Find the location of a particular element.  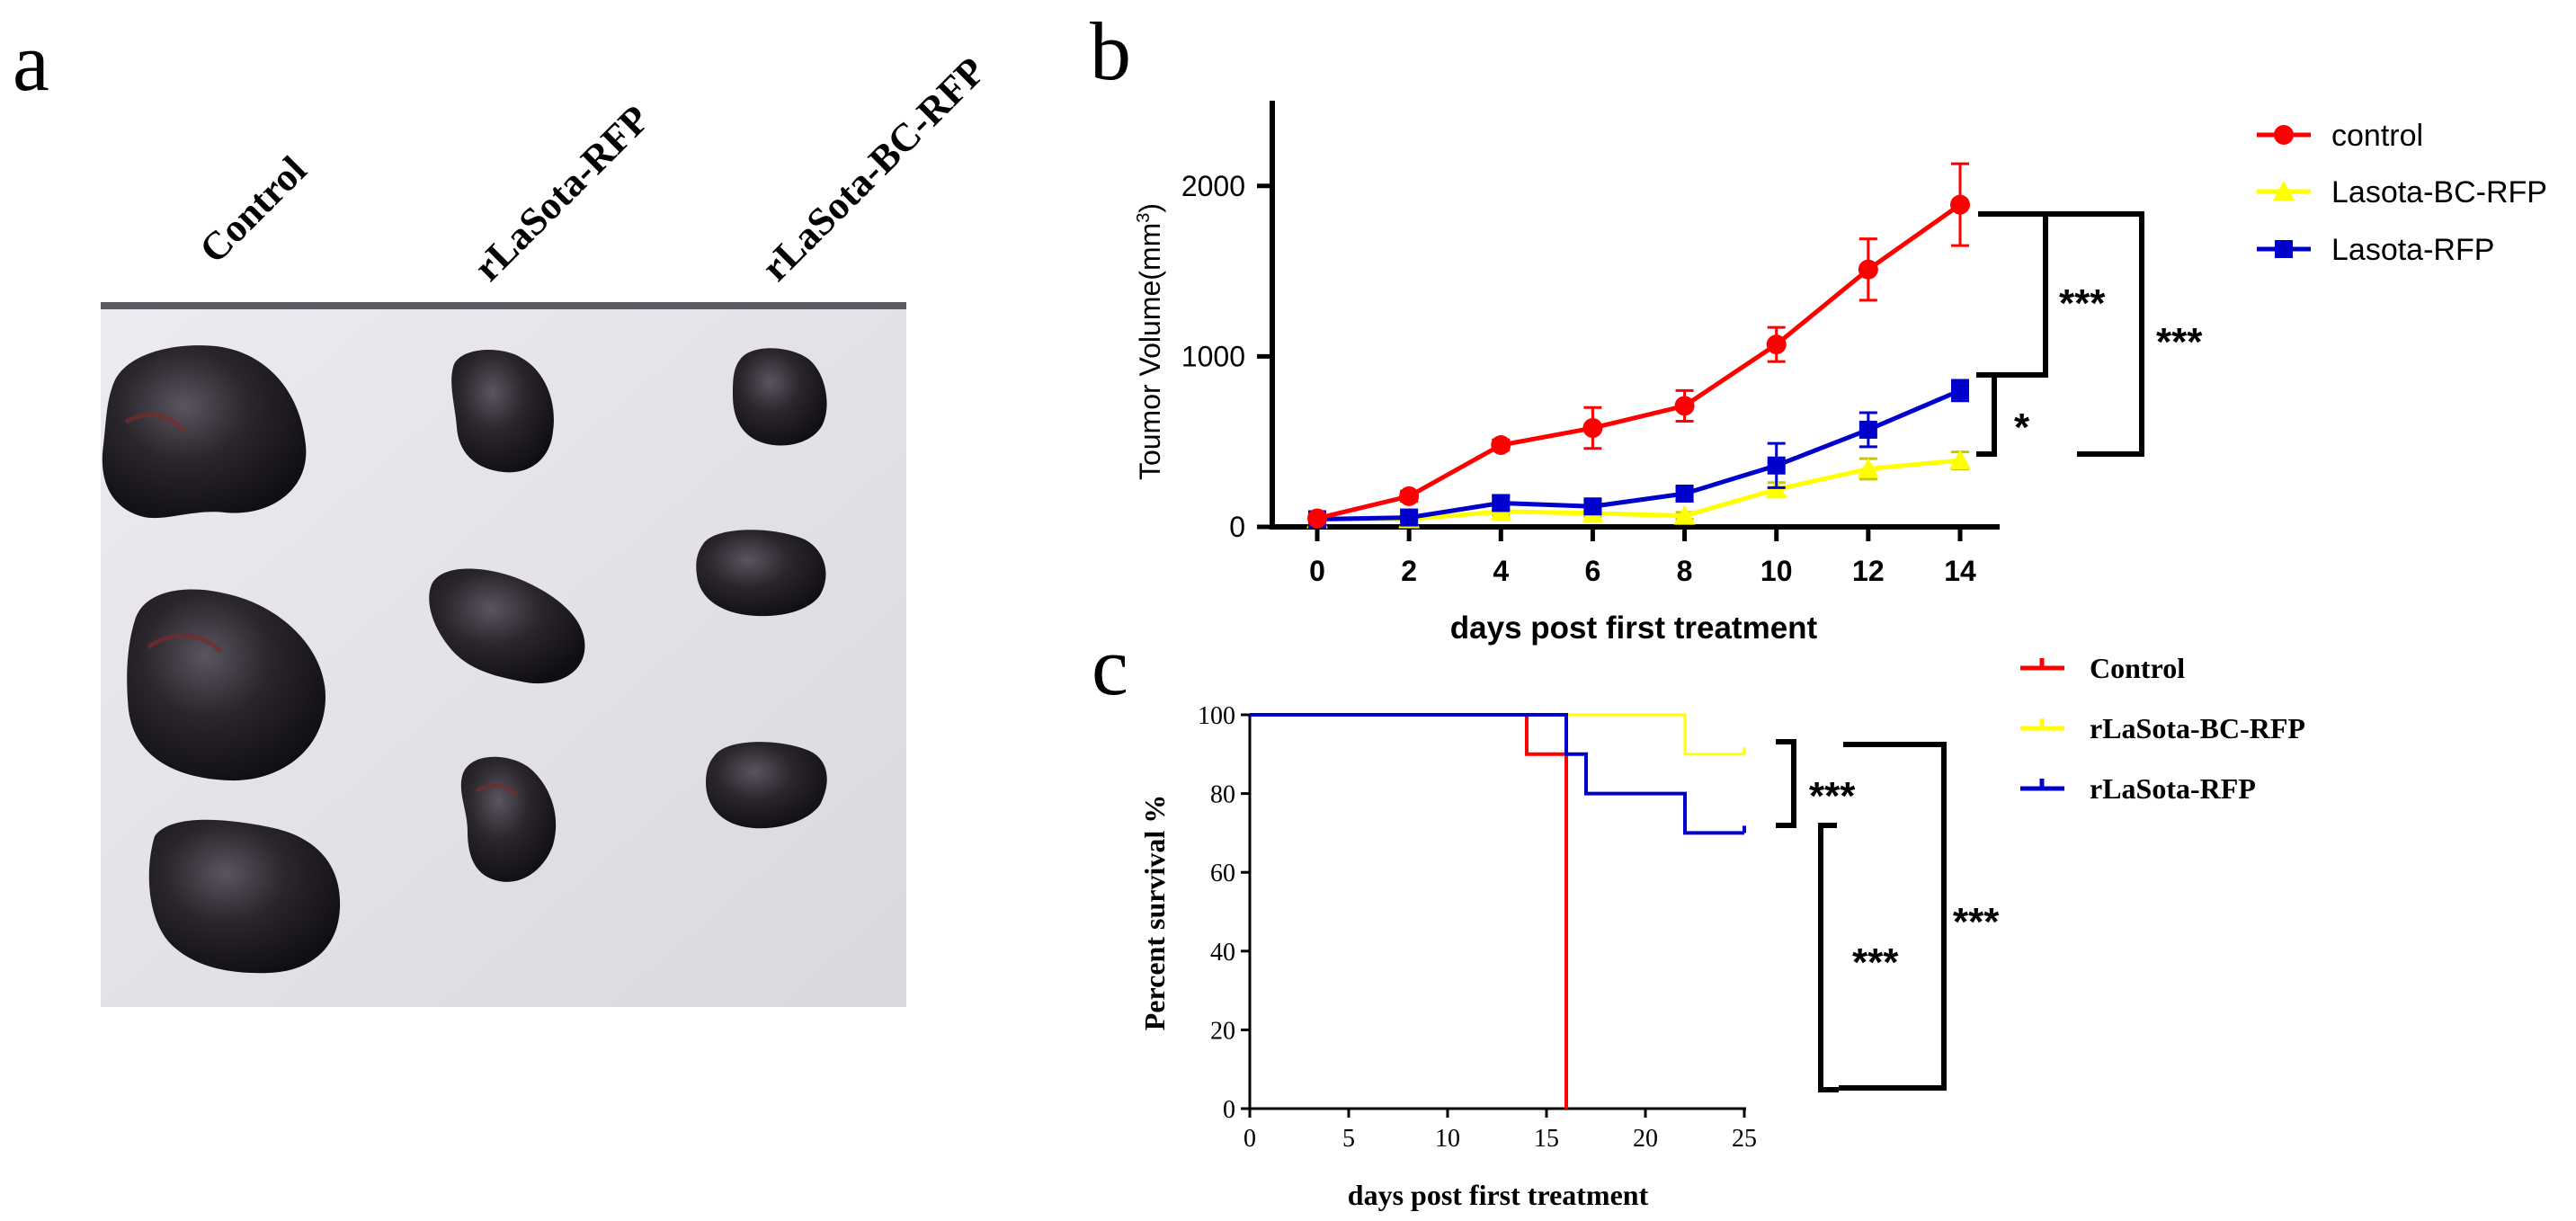

chart-b-y-tick-label-0: 0 is located at coordinates (1237, 527).